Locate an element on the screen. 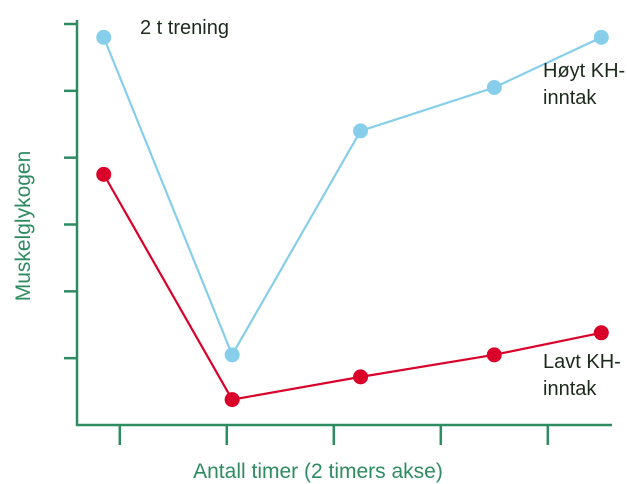 The height and width of the screenshot is (484, 627). legend-low-line-1: Lavt KH- is located at coordinates (582, 362).